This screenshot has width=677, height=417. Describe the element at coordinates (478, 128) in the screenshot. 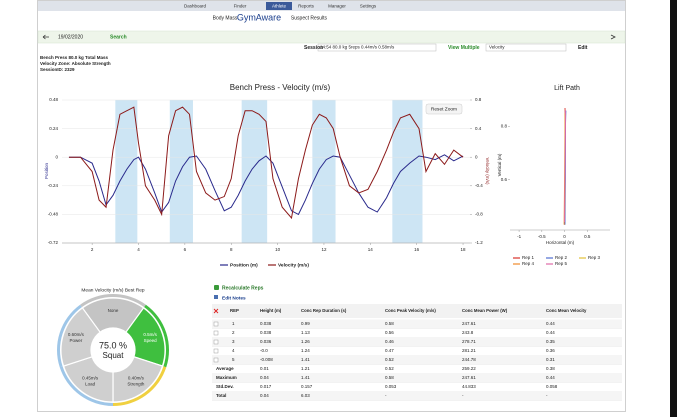

I see `y2-tick-label: 0.4` at that location.